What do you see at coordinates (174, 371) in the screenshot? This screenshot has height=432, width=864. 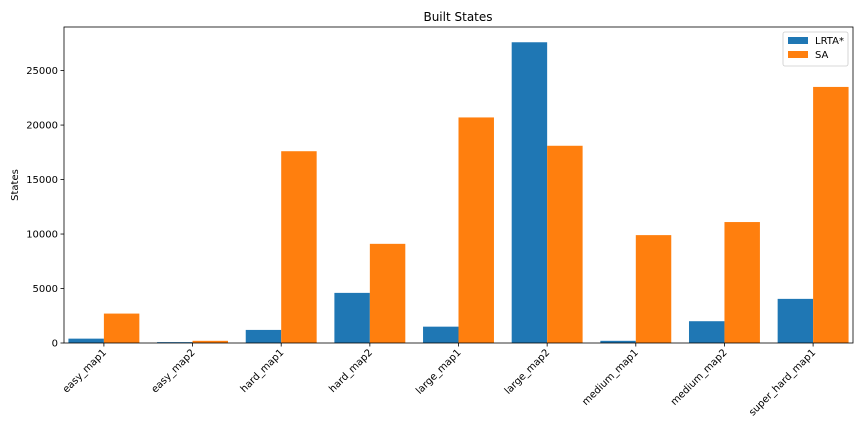 I see `x-tick-label: easy_map2` at bounding box center [174, 371].